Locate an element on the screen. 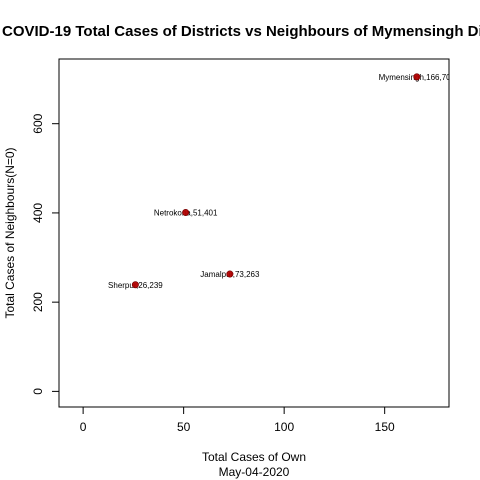 This screenshot has height=480, width=480. x-tick-label: 150 is located at coordinates (385, 427).